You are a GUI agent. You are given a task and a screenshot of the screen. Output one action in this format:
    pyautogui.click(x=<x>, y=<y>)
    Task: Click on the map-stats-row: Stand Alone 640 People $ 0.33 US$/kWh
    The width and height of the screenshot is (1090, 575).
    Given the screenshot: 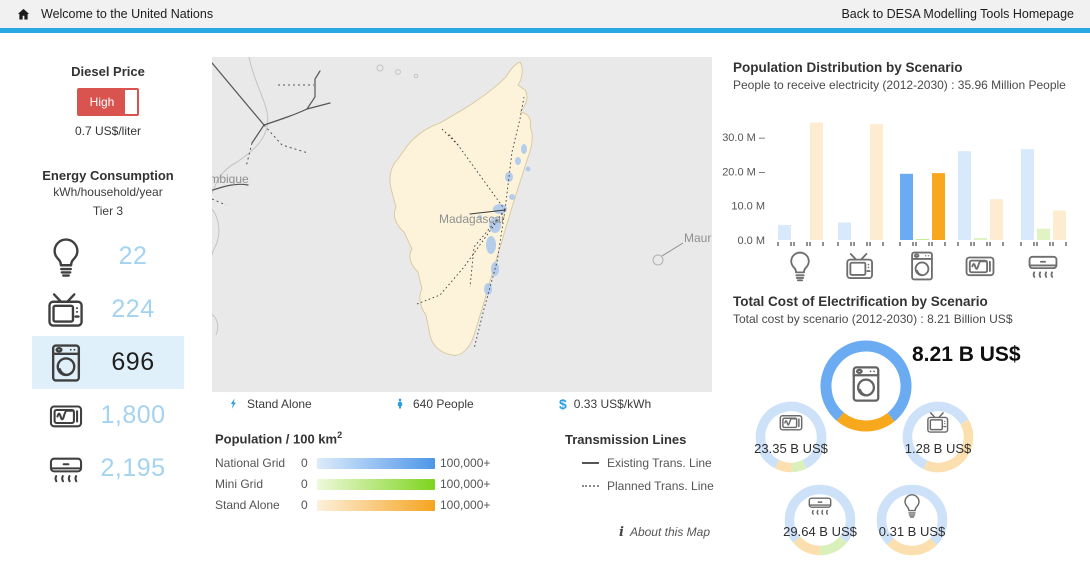 What is the action you would take?
    pyautogui.click(x=462, y=405)
    